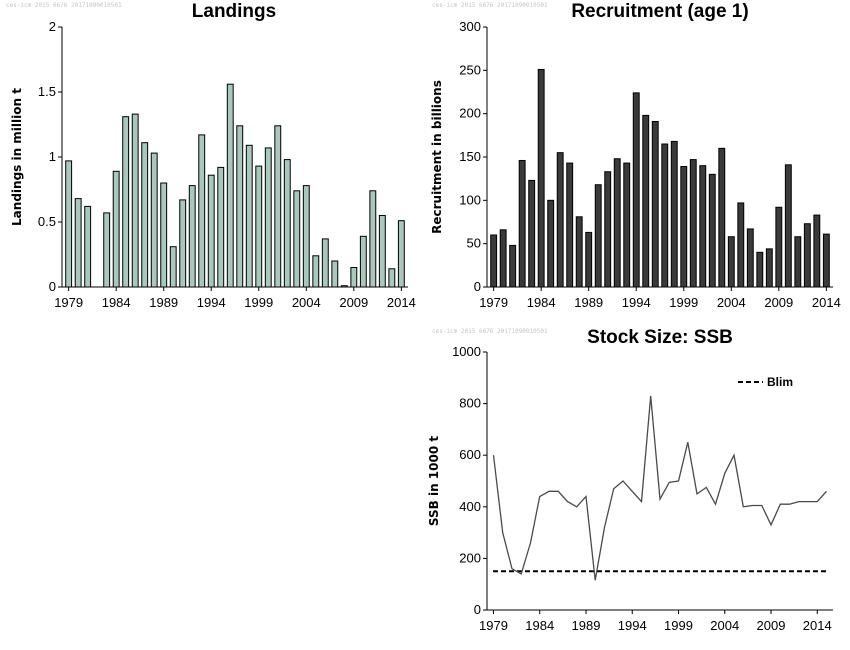  What do you see at coordinates (788, 226) in the screenshot?
I see `recruitment-bar-2010` at bounding box center [788, 226].